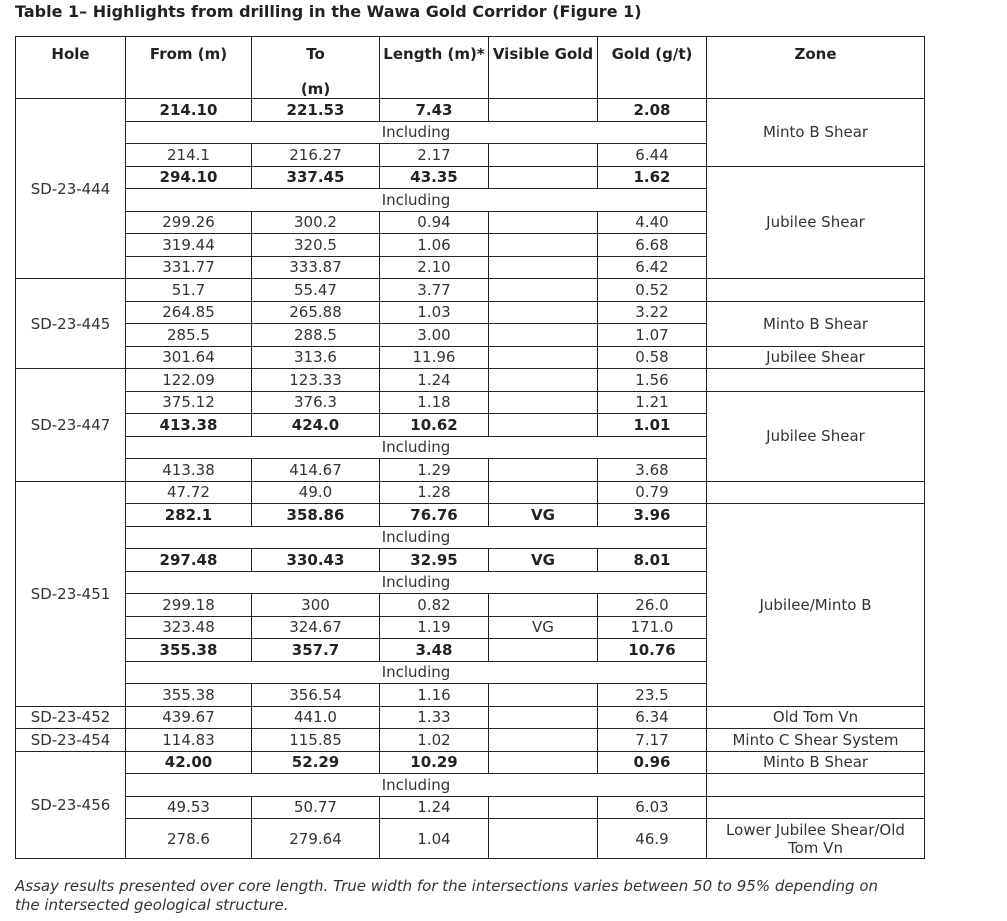 The image size is (1007, 921). Describe the element at coordinates (315, 515) in the screenshot. I see `to-cell: 358.86` at that location.